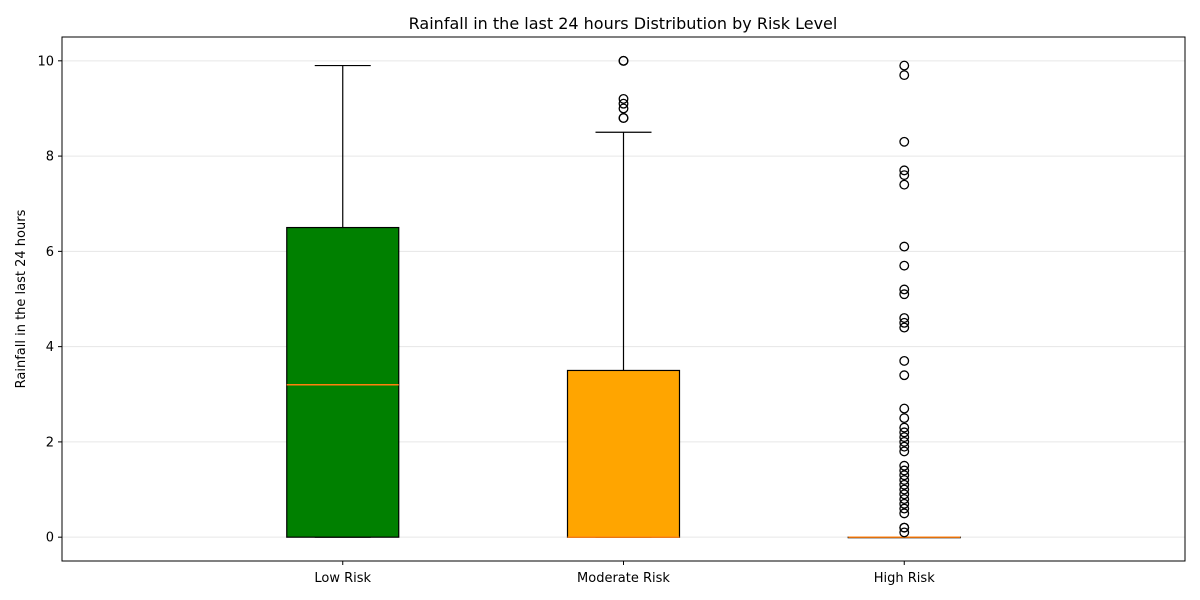  Describe the element at coordinates (50, 538) in the screenshot. I see `y-tick-label: 0` at that location.